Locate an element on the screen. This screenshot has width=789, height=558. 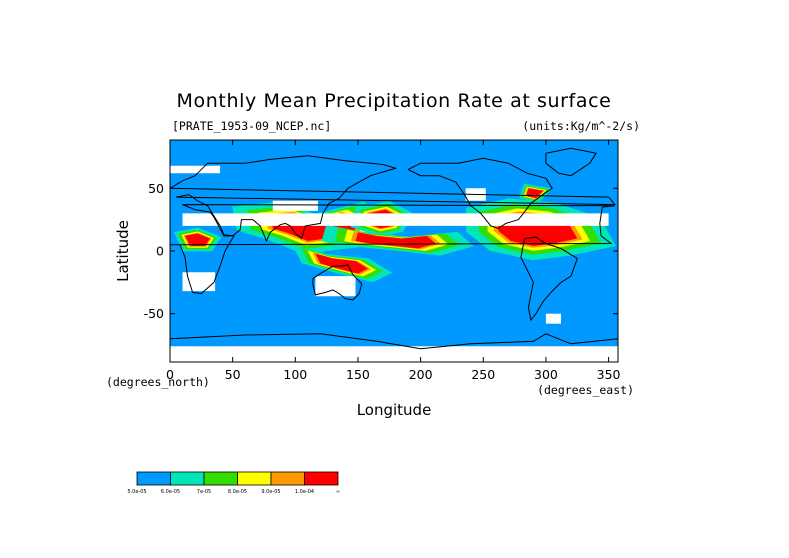
colorbar-label-3: 8.0e-05 is located at coordinates (237, 492).